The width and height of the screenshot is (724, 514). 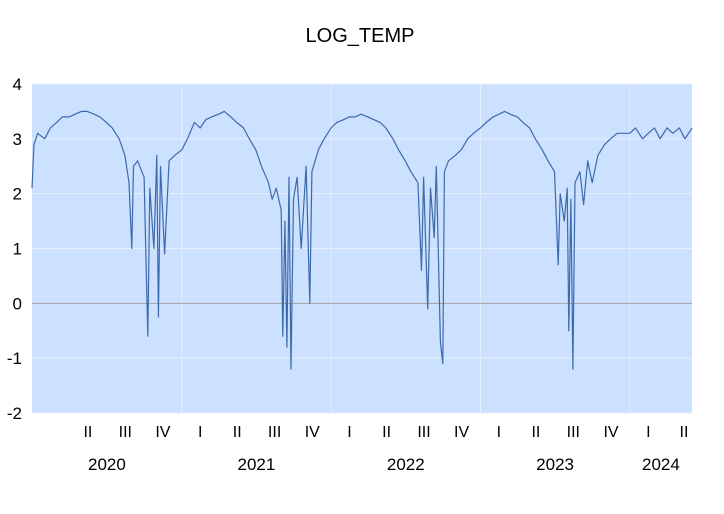 I want to click on y-tick-label: -1, so click(x=14, y=358).